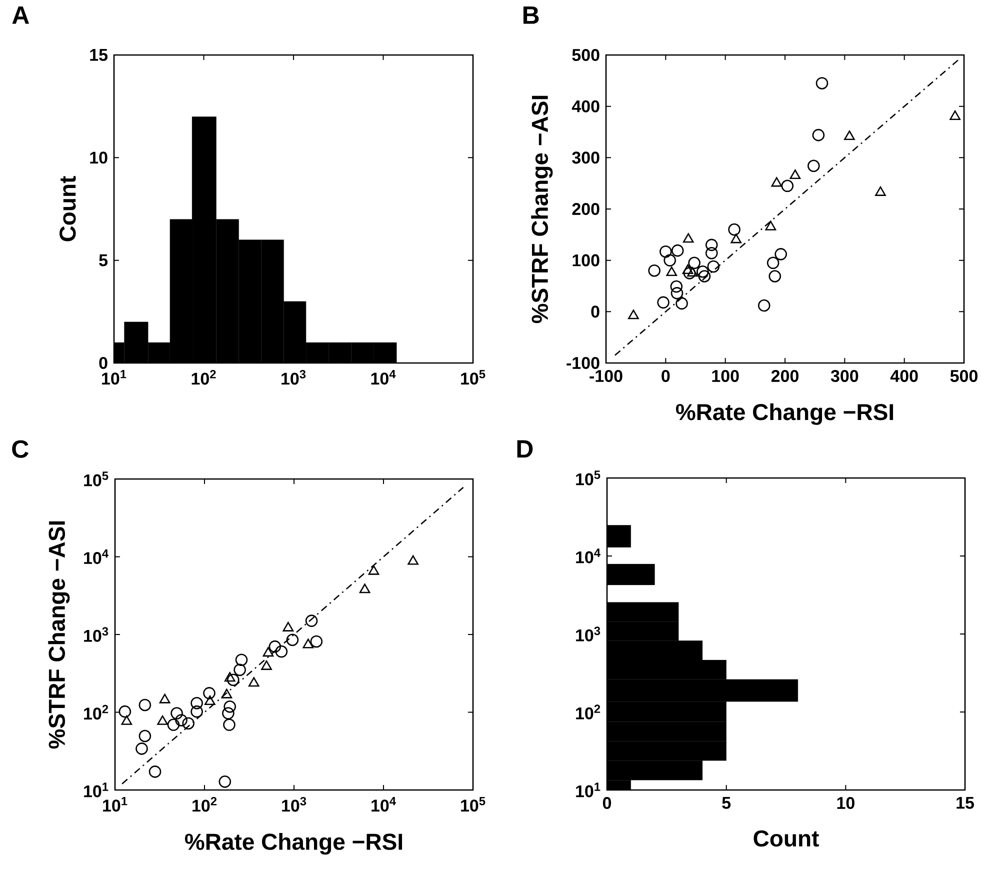 Image resolution: width=981 pixels, height=879 pixels. Describe the element at coordinates (784, 376) in the screenshot. I see `x-tick-label: 200` at that location.